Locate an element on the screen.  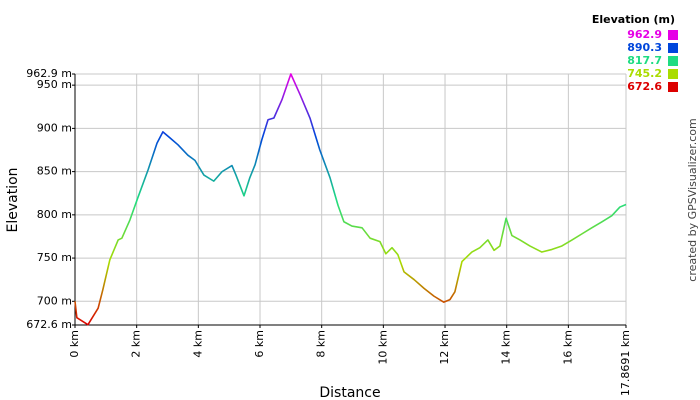
x-tick-label: 8 km is located at coordinates (321, 344).